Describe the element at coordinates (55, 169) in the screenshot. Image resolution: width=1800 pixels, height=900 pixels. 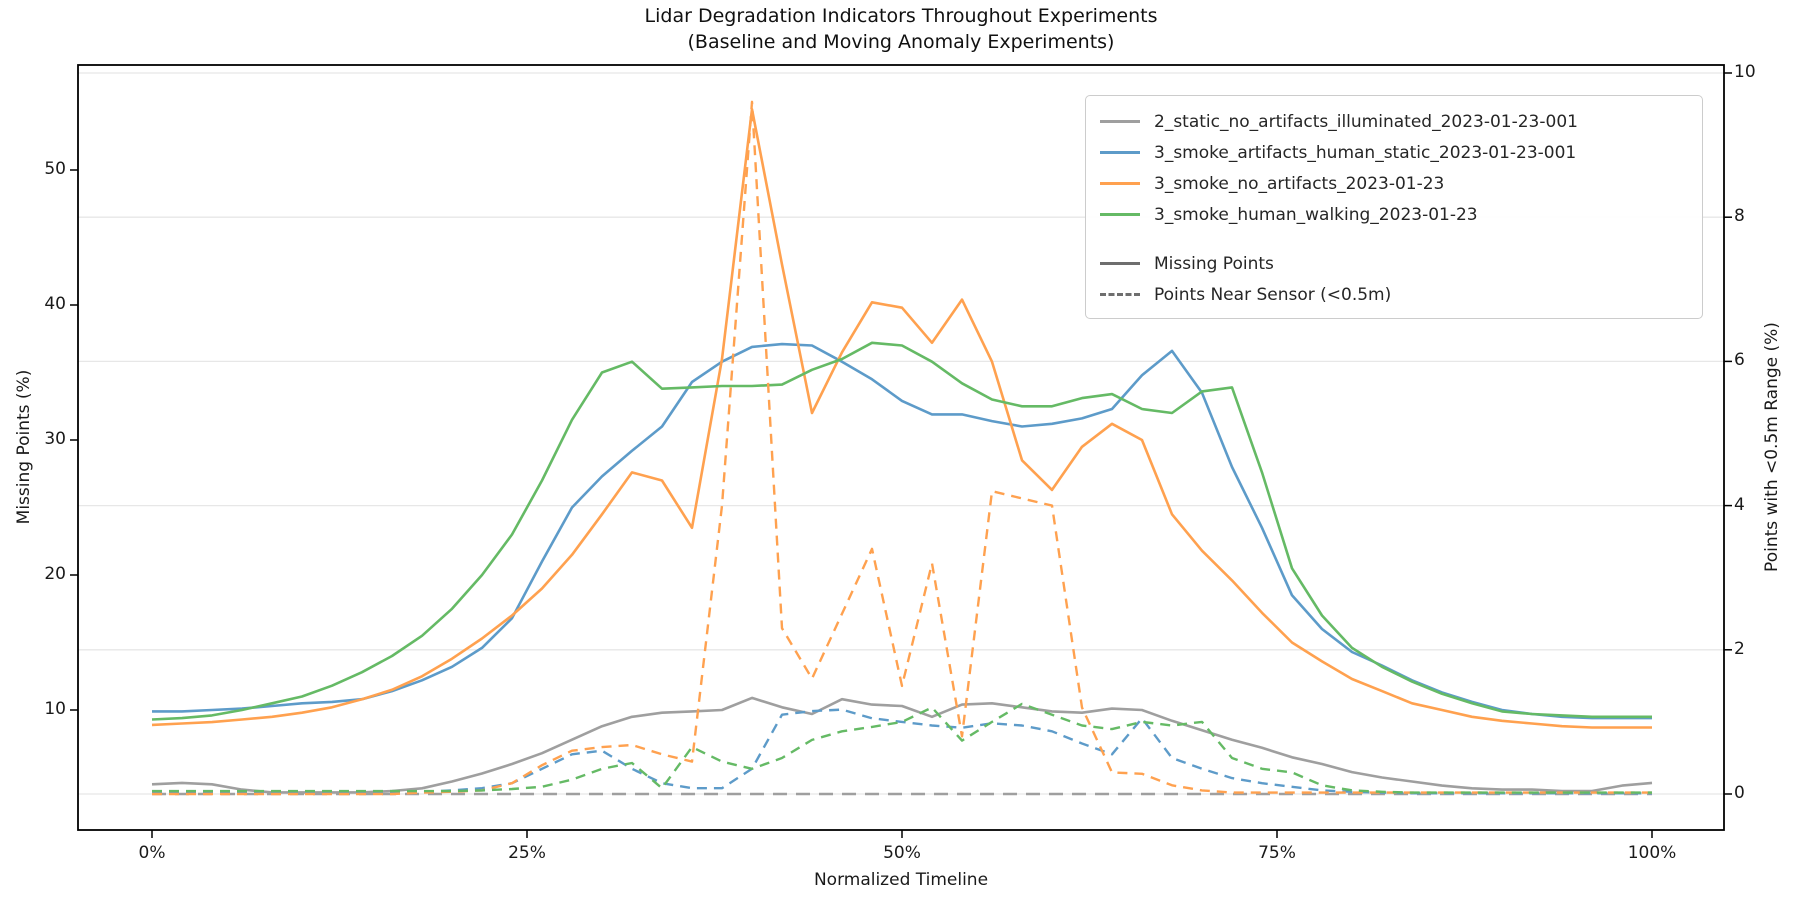
I see `y-left-tick-label: 50` at that location.